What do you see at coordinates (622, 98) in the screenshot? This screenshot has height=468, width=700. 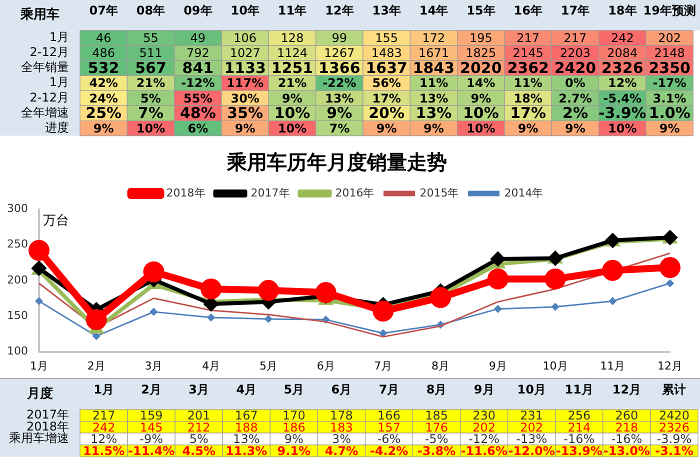 I see `data-label: -5.4%` at bounding box center [622, 98].